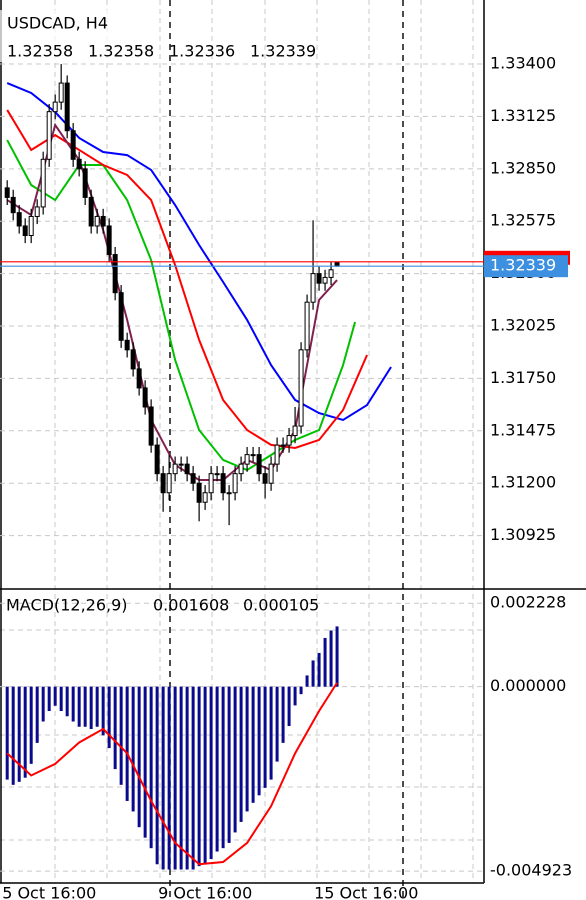 The height and width of the screenshot is (900, 586). I want to click on ohlc-low: 1.32336, so click(202, 51).